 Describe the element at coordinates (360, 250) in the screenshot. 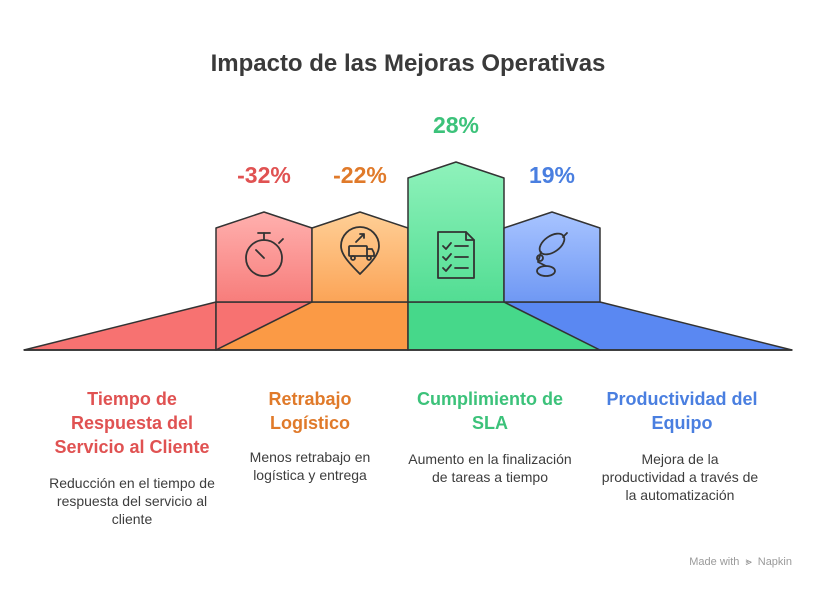

I see `delivery-truck-location-icon` at that location.